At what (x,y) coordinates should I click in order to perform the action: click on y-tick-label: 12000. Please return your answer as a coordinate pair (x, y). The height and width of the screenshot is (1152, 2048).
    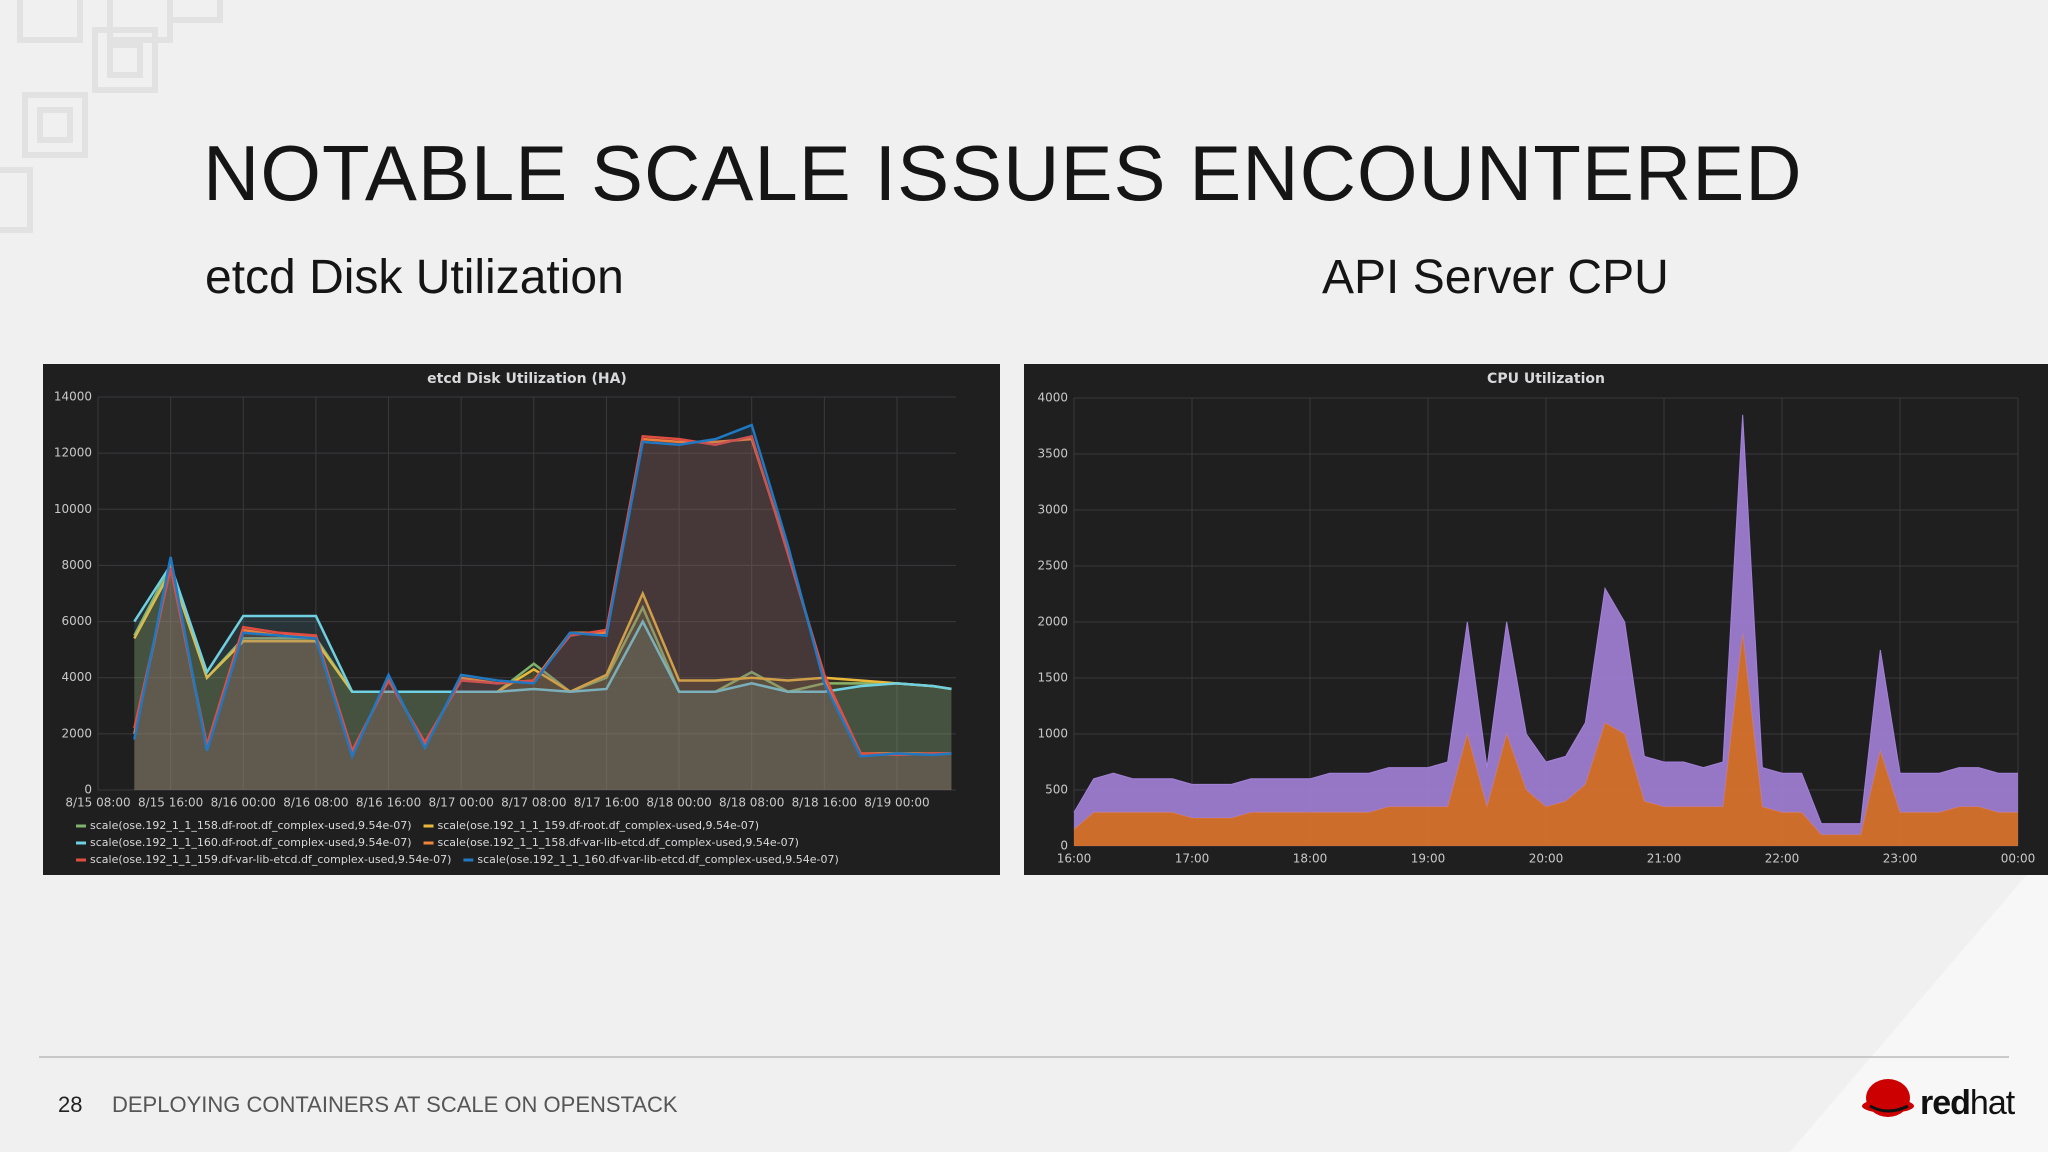
    Looking at the image, I should click on (73, 453).